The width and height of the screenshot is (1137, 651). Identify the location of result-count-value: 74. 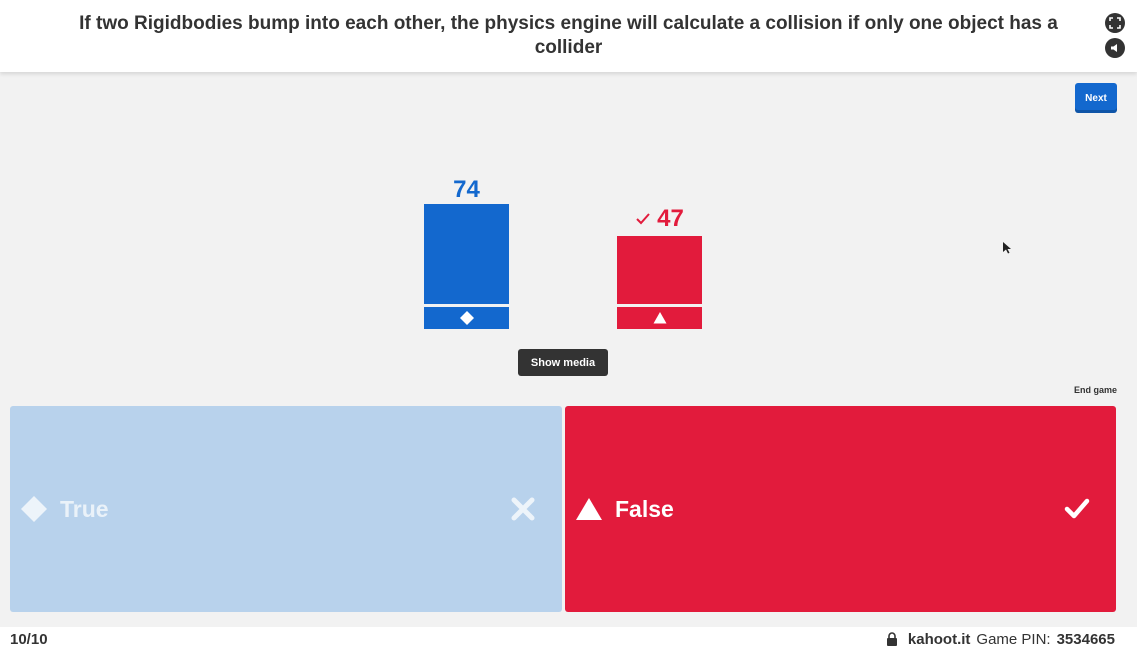
(466, 189).